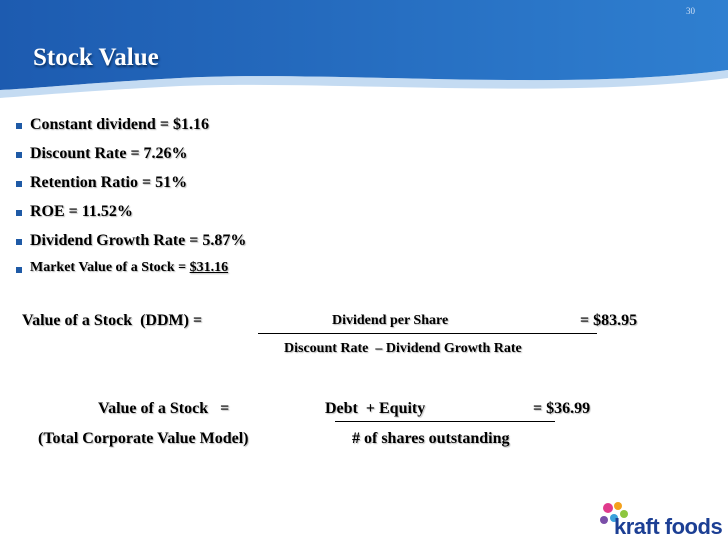  What do you see at coordinates (390, 320) in the screenshot?
I see `numerator: Dividend per Share` at bounding box center [390, 320].